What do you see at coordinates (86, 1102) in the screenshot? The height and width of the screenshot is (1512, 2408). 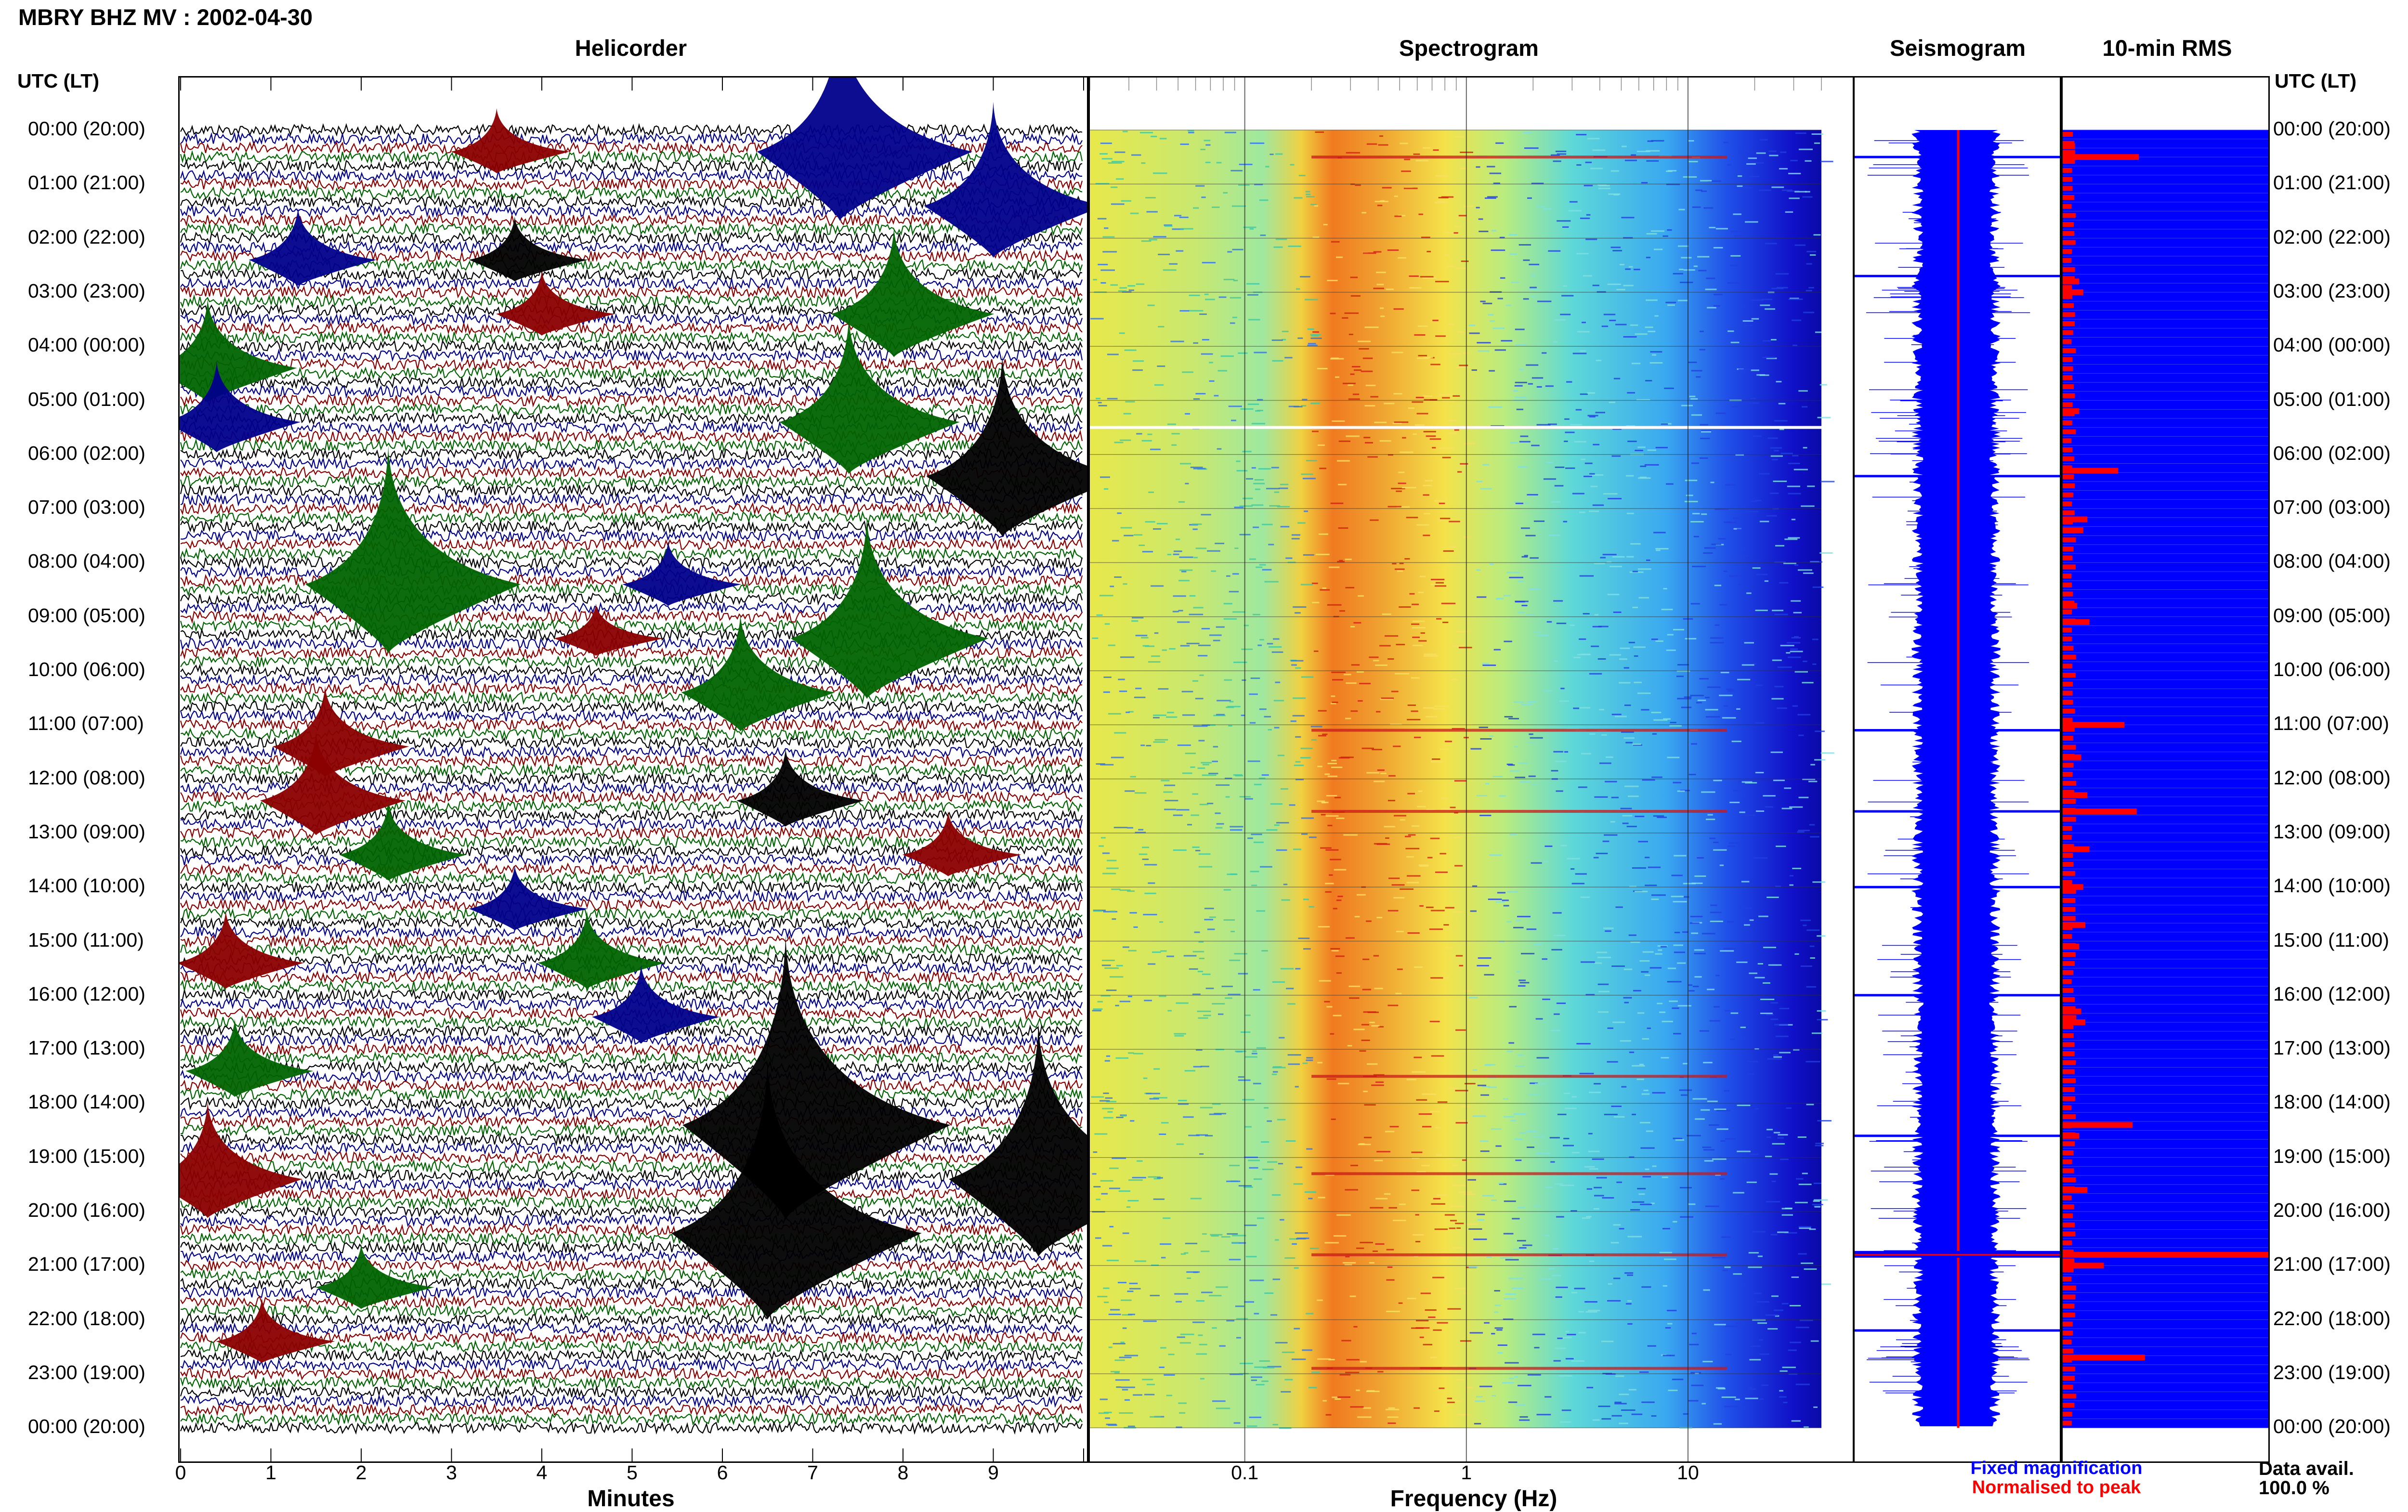 I see `time-label-left: 18:00 (14:00)` at bounding box center [86, 1102].